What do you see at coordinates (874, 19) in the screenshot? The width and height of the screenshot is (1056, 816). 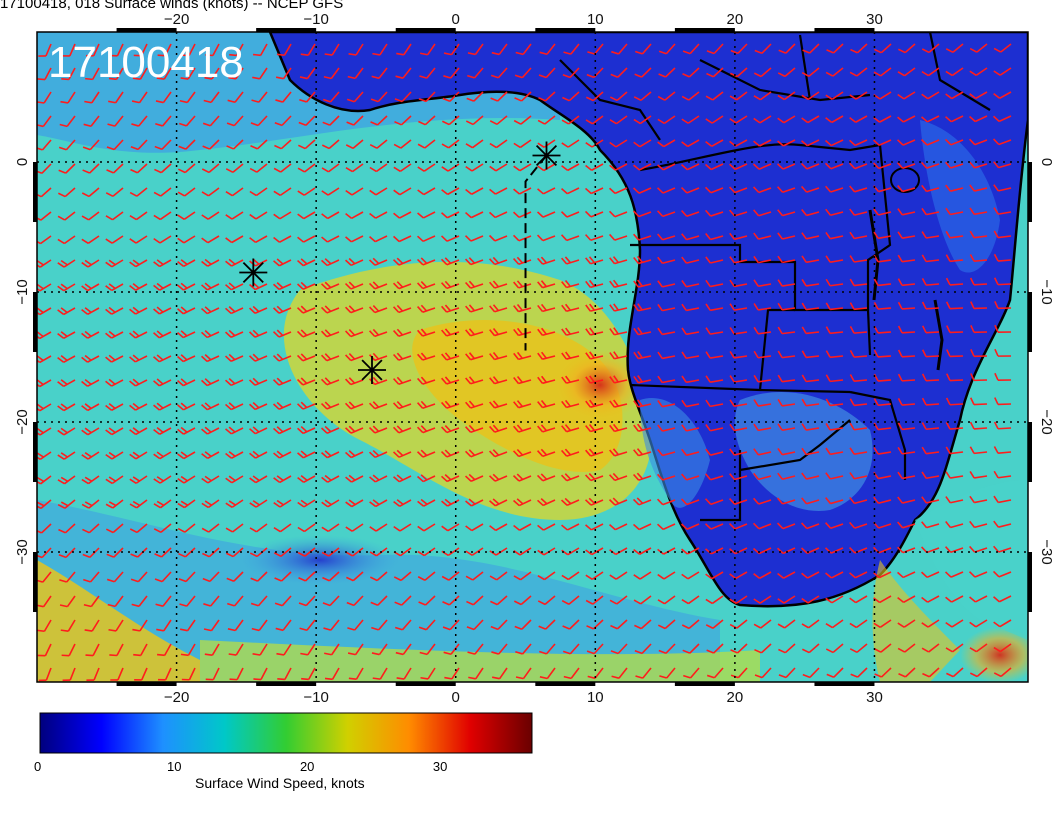 I see `x-tick-top: 30` at bounding box center [874, 19].